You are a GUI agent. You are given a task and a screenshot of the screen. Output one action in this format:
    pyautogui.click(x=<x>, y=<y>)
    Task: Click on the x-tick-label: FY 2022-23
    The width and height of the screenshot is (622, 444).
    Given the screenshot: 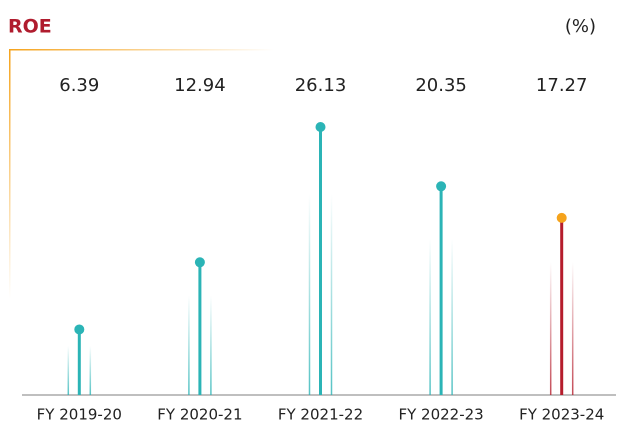 What is the action you would take?
    pyautogui.click(x=440, y=415)
    